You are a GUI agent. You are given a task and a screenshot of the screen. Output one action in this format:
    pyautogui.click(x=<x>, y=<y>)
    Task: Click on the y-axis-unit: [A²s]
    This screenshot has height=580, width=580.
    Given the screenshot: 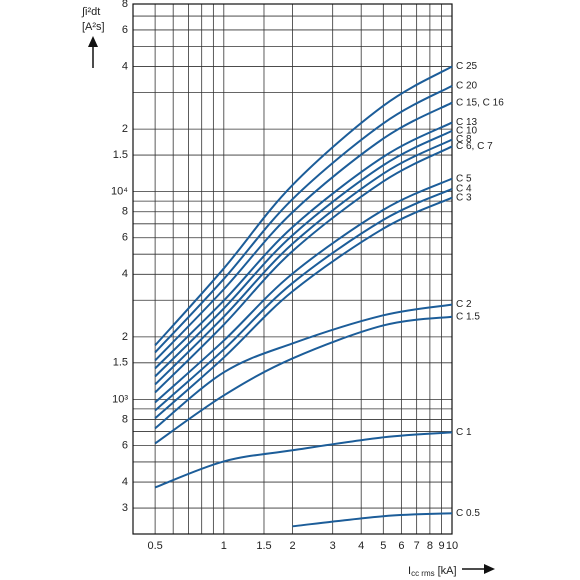 What is the action you would take?
    pyautogui.click(x=93, y=27)
    